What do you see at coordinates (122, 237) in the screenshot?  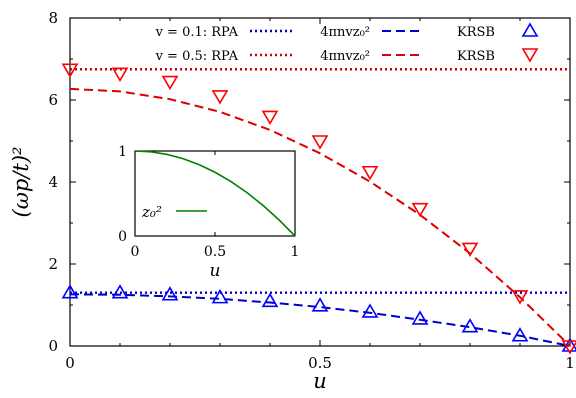 I see `inset-y-tick-label: 0` at bounding box center [122, 237].